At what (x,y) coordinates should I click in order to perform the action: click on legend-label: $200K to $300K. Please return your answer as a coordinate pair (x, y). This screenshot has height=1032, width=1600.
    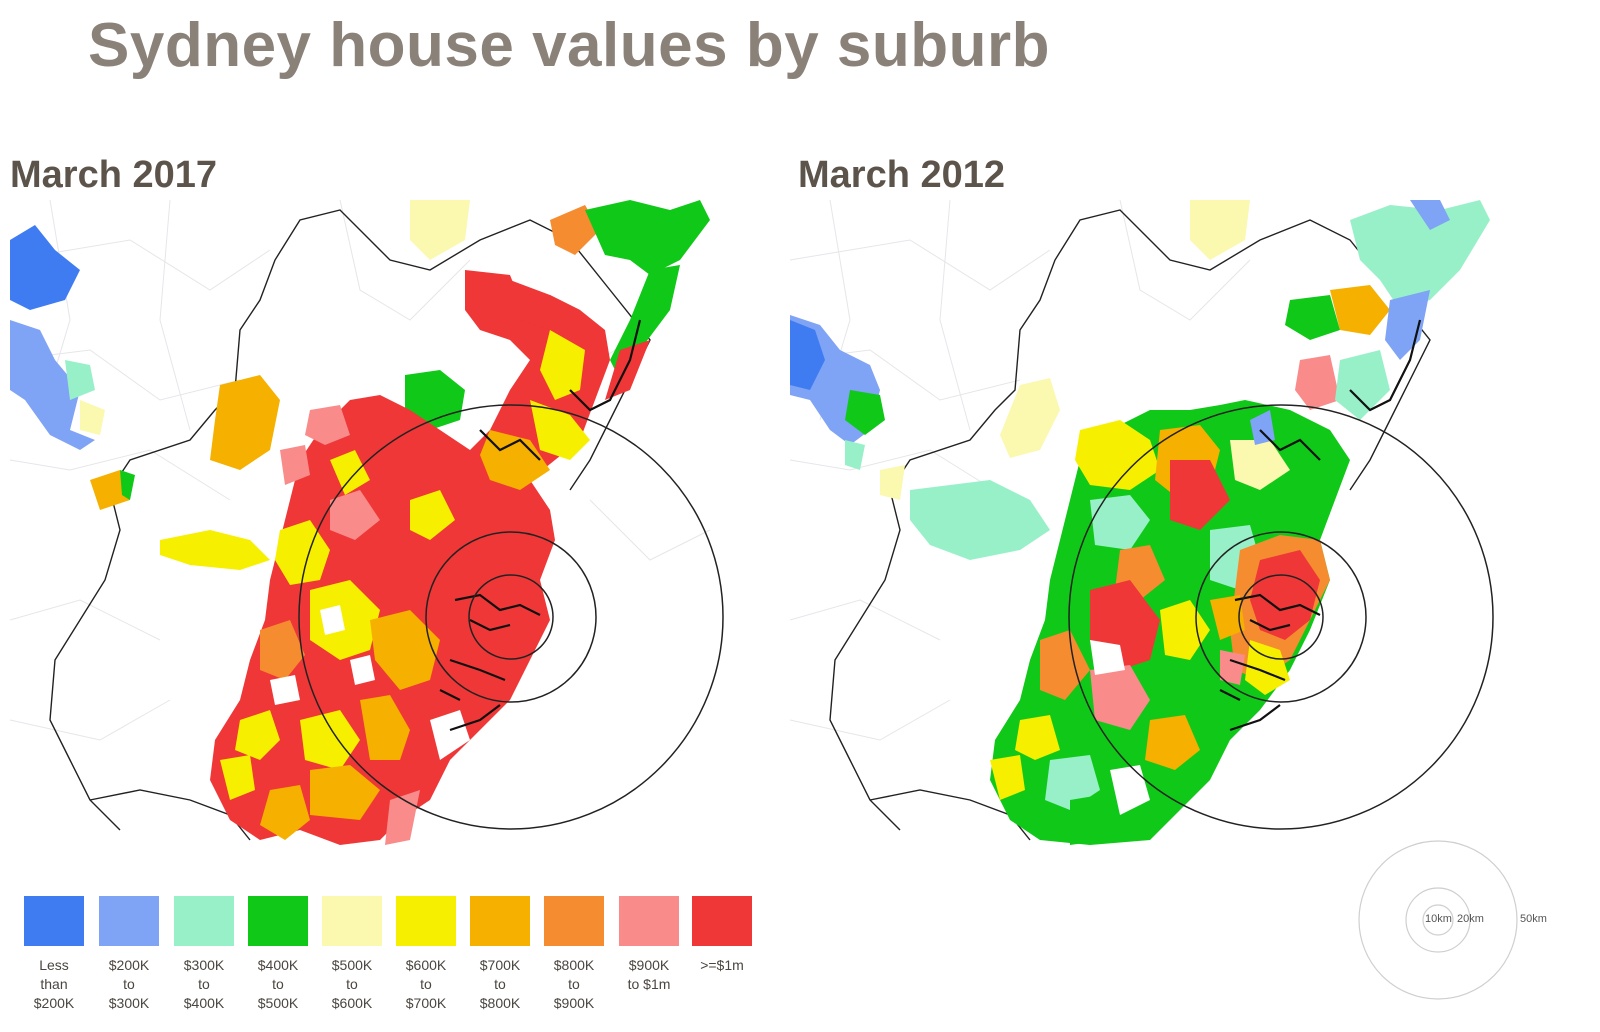
    Looking at the image, I should click on (129, 984).